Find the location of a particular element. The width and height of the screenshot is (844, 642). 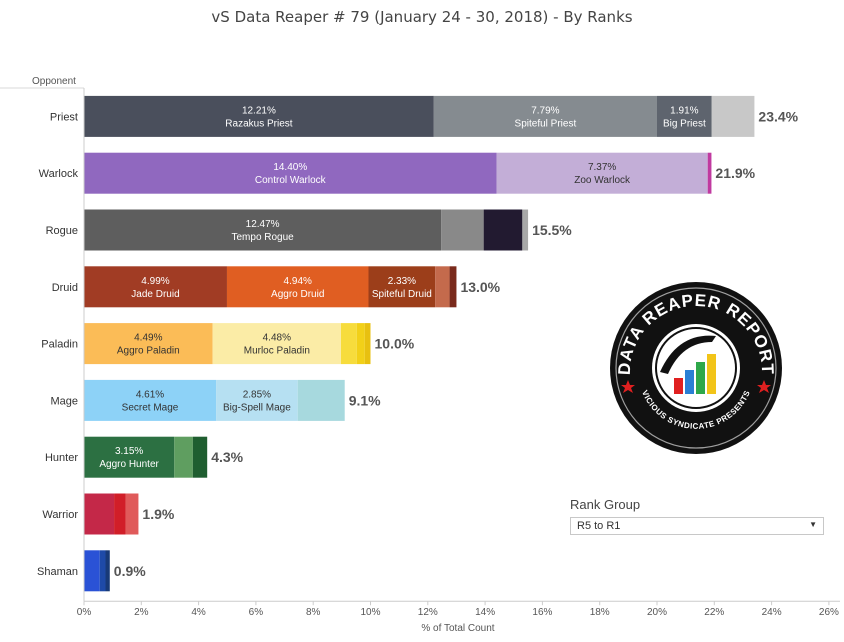

logo-star-right is located at coordinates (764, 386).